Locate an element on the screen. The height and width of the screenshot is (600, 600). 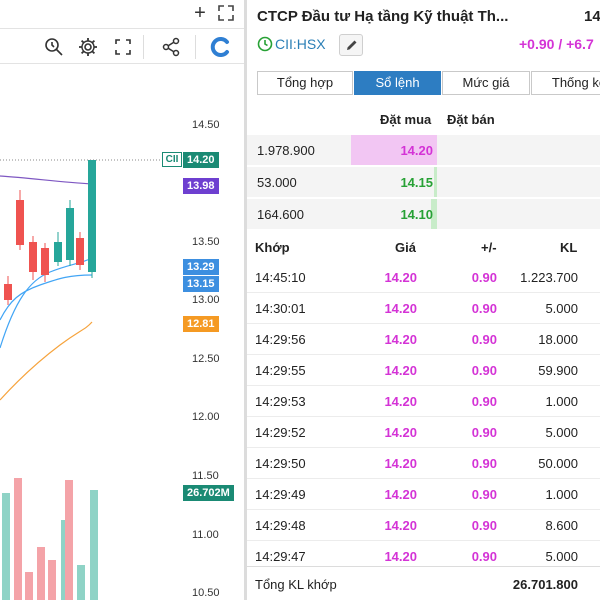
bid-volume: 1.978.900 is located at coordinates (286, 150).